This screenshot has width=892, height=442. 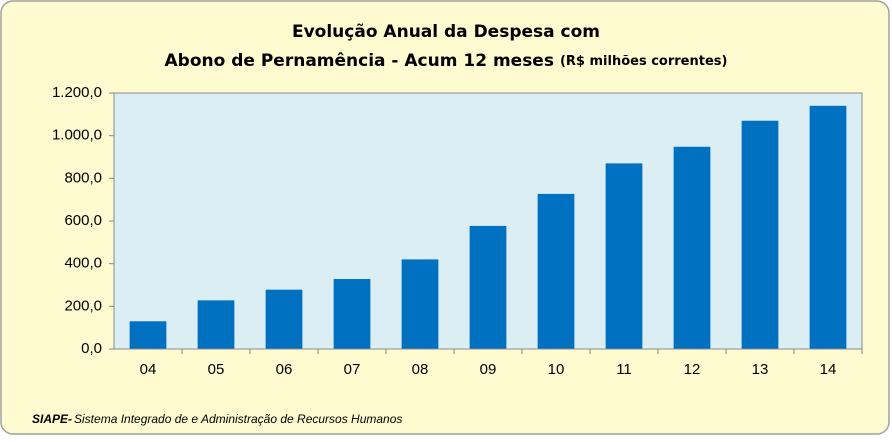 What do you see at coordinates (828, 369) in the screenshot?
I see `x-tick-label: 14` at bounding box center [828, 369].